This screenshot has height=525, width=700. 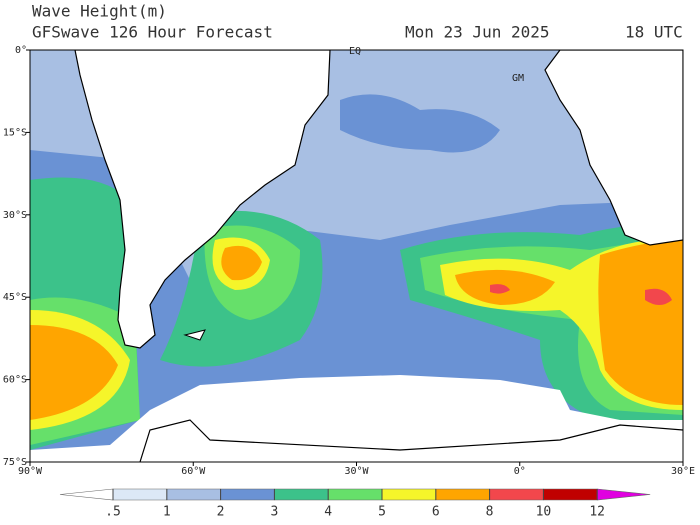 What do you see at coordinates (597, 512) in the screenshot?
I see `colorbar-label: 12` at bounding box center [597, 512].